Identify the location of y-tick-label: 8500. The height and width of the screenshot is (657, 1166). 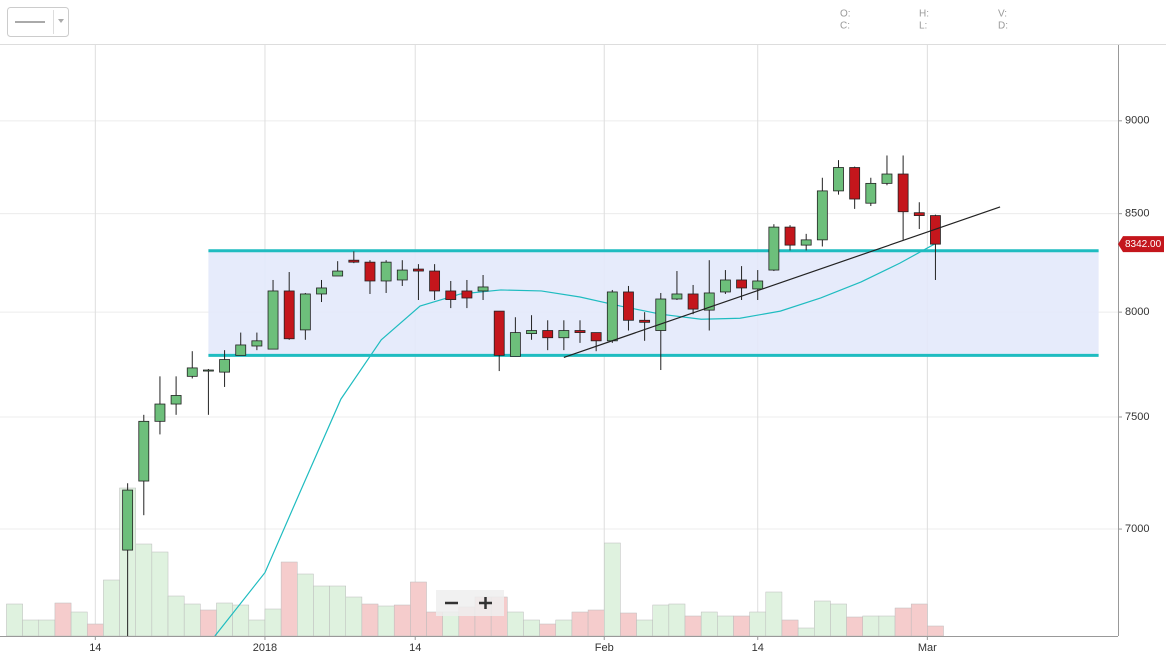
(1137, 214).